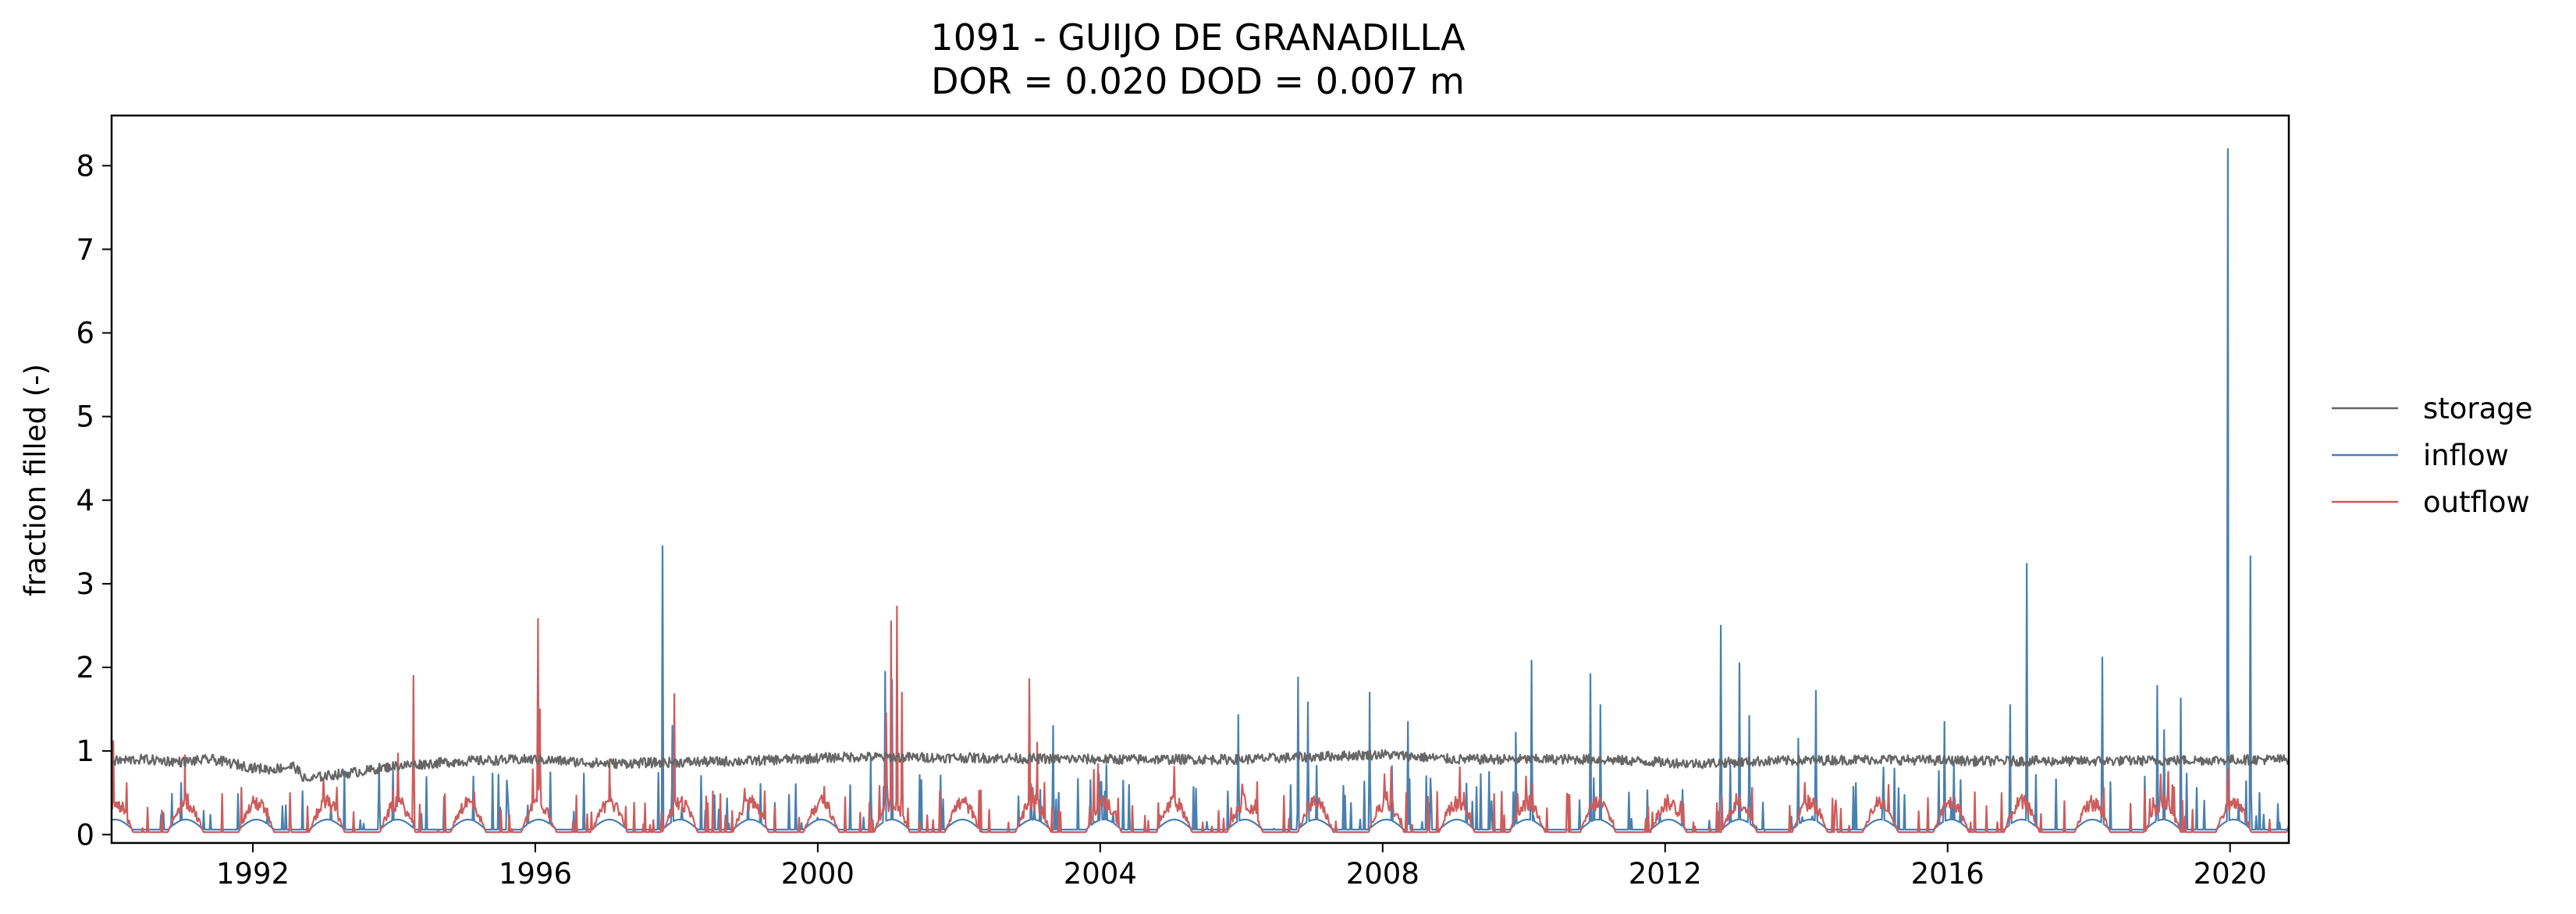  Describe the element at coordinates (1242, 867) in the screenshot. I see `x-axis: 1992 1996 2000 2004 2008 2012 2016 2020` at that location.